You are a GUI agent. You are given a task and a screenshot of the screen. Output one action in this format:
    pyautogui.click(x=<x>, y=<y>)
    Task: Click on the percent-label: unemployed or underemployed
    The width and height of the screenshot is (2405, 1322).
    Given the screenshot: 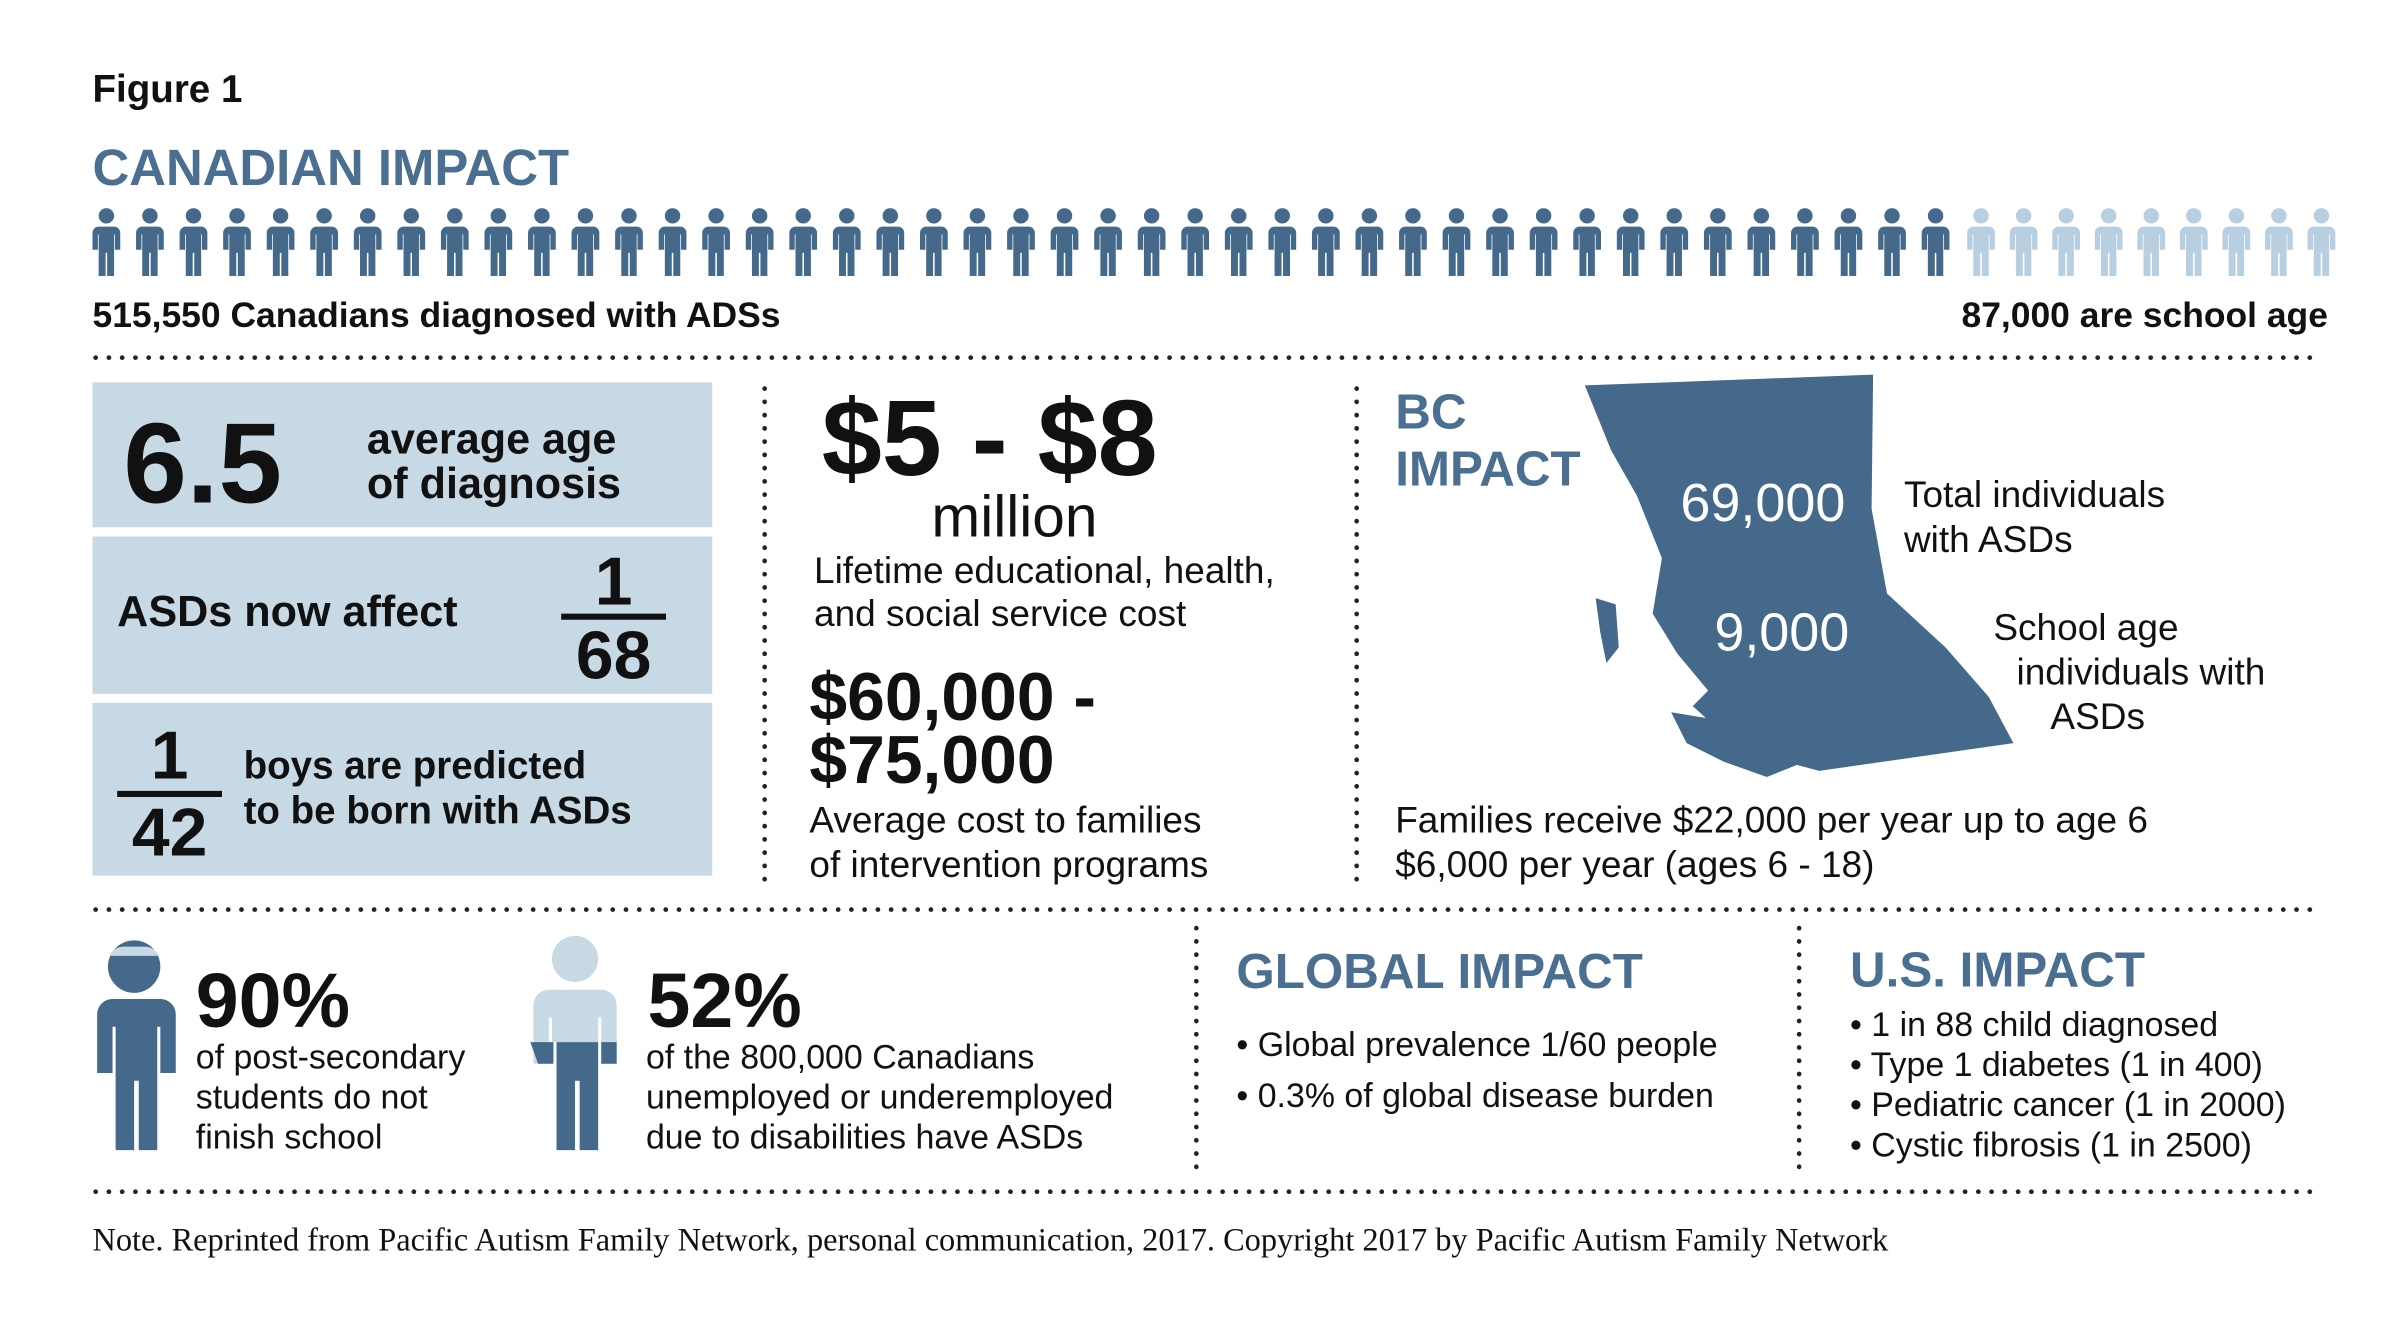 What is the action you would take?
    pyautogui.click(x=879, y=1097)
    